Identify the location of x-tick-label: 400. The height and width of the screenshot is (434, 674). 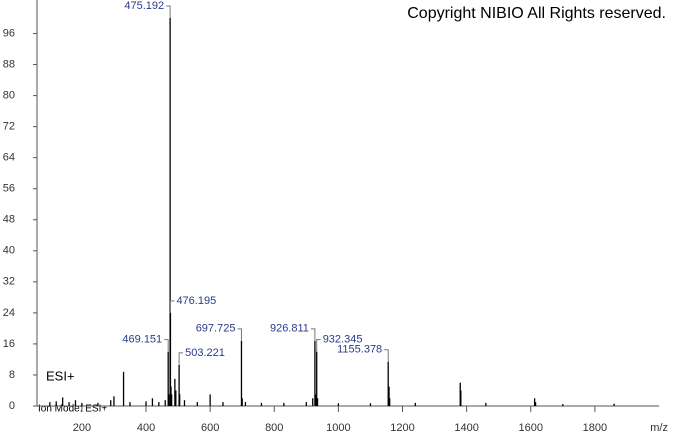
(146, 428).